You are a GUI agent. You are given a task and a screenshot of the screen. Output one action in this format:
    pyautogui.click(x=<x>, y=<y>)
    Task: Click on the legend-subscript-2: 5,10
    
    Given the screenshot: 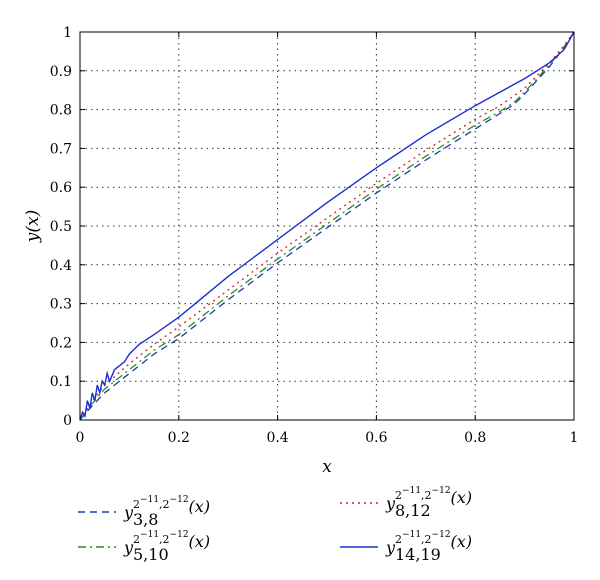 What is the action you would take?
    pyautogui.click(x=151, y=554)
    